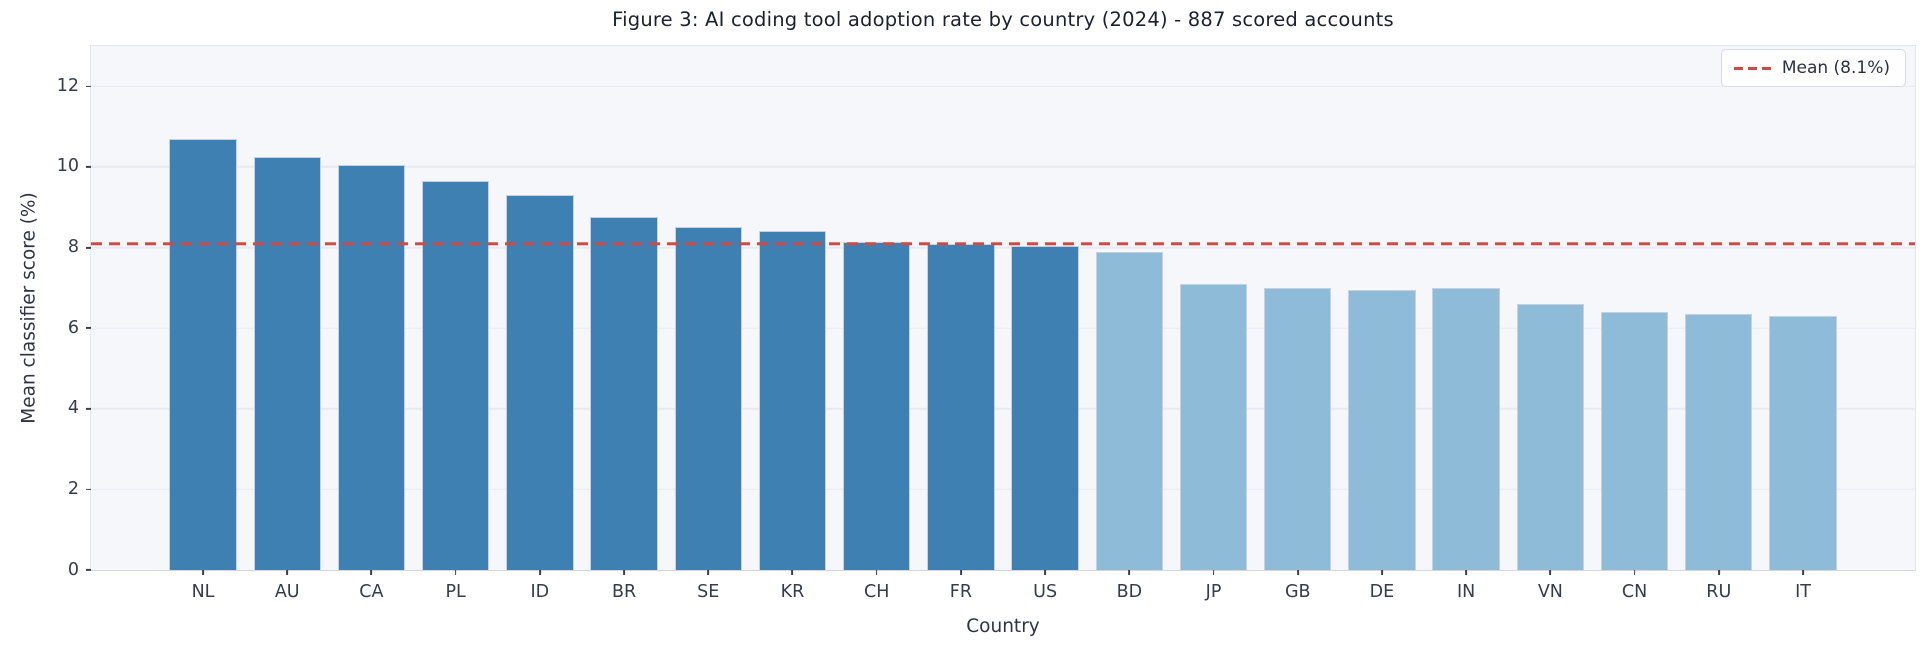 The height and width of the screenshot is (655, 1930). What do you see at coordinates (1382, 429) in the screenshot?
I see `bar-DE` at bounding box center [1382, 429].